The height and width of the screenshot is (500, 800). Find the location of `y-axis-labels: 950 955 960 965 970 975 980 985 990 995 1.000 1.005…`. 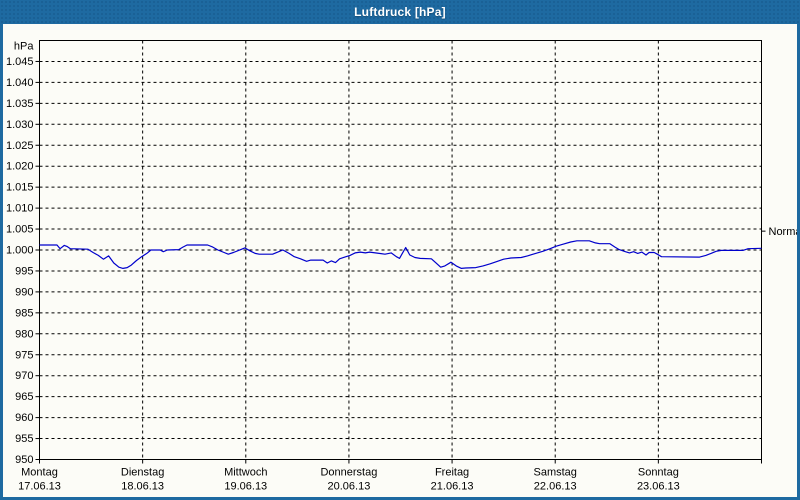

y-axis-labels: 950 955 960 965 970 975 980 985 990 995 1.000 1.005… is located at coordinates (20, 254).